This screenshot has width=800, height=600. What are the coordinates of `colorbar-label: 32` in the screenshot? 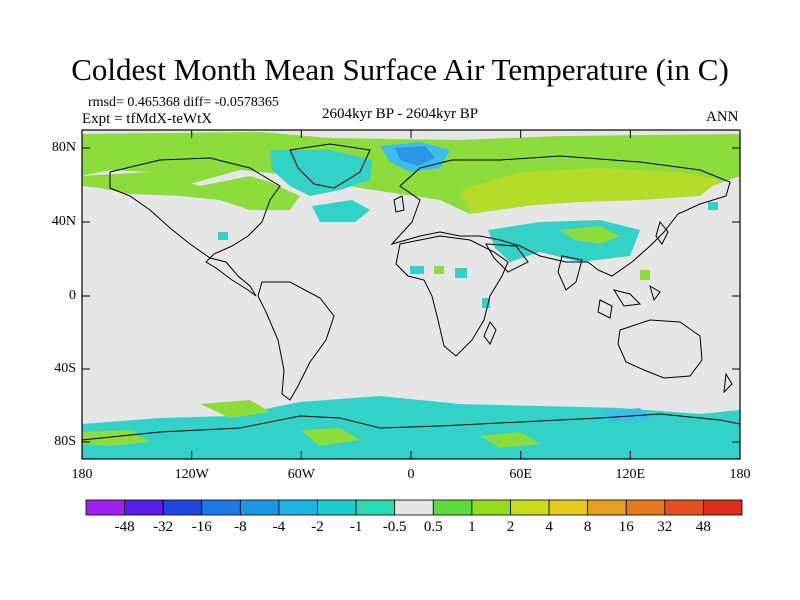 It's located at (665, 527).